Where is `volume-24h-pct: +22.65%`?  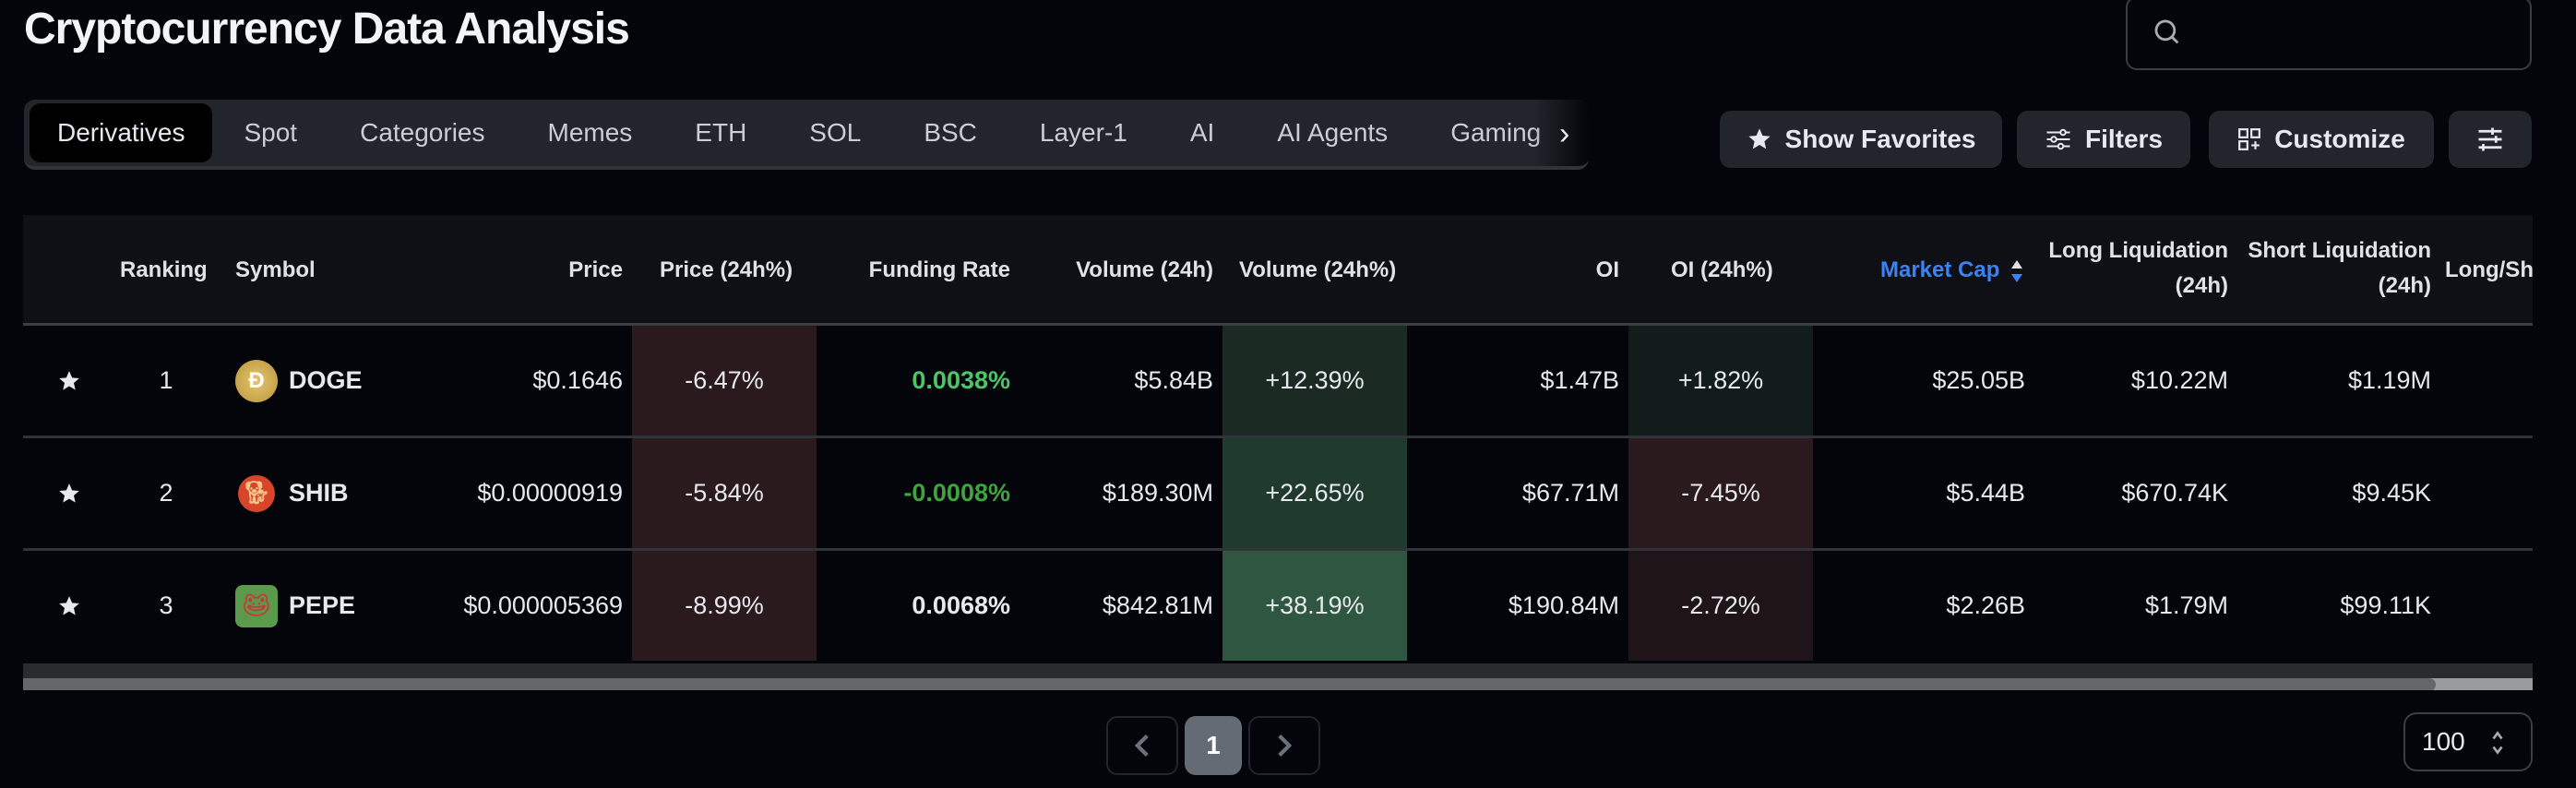
volume-24h-pct: +22.65% is located at coordinates (1315, 493).